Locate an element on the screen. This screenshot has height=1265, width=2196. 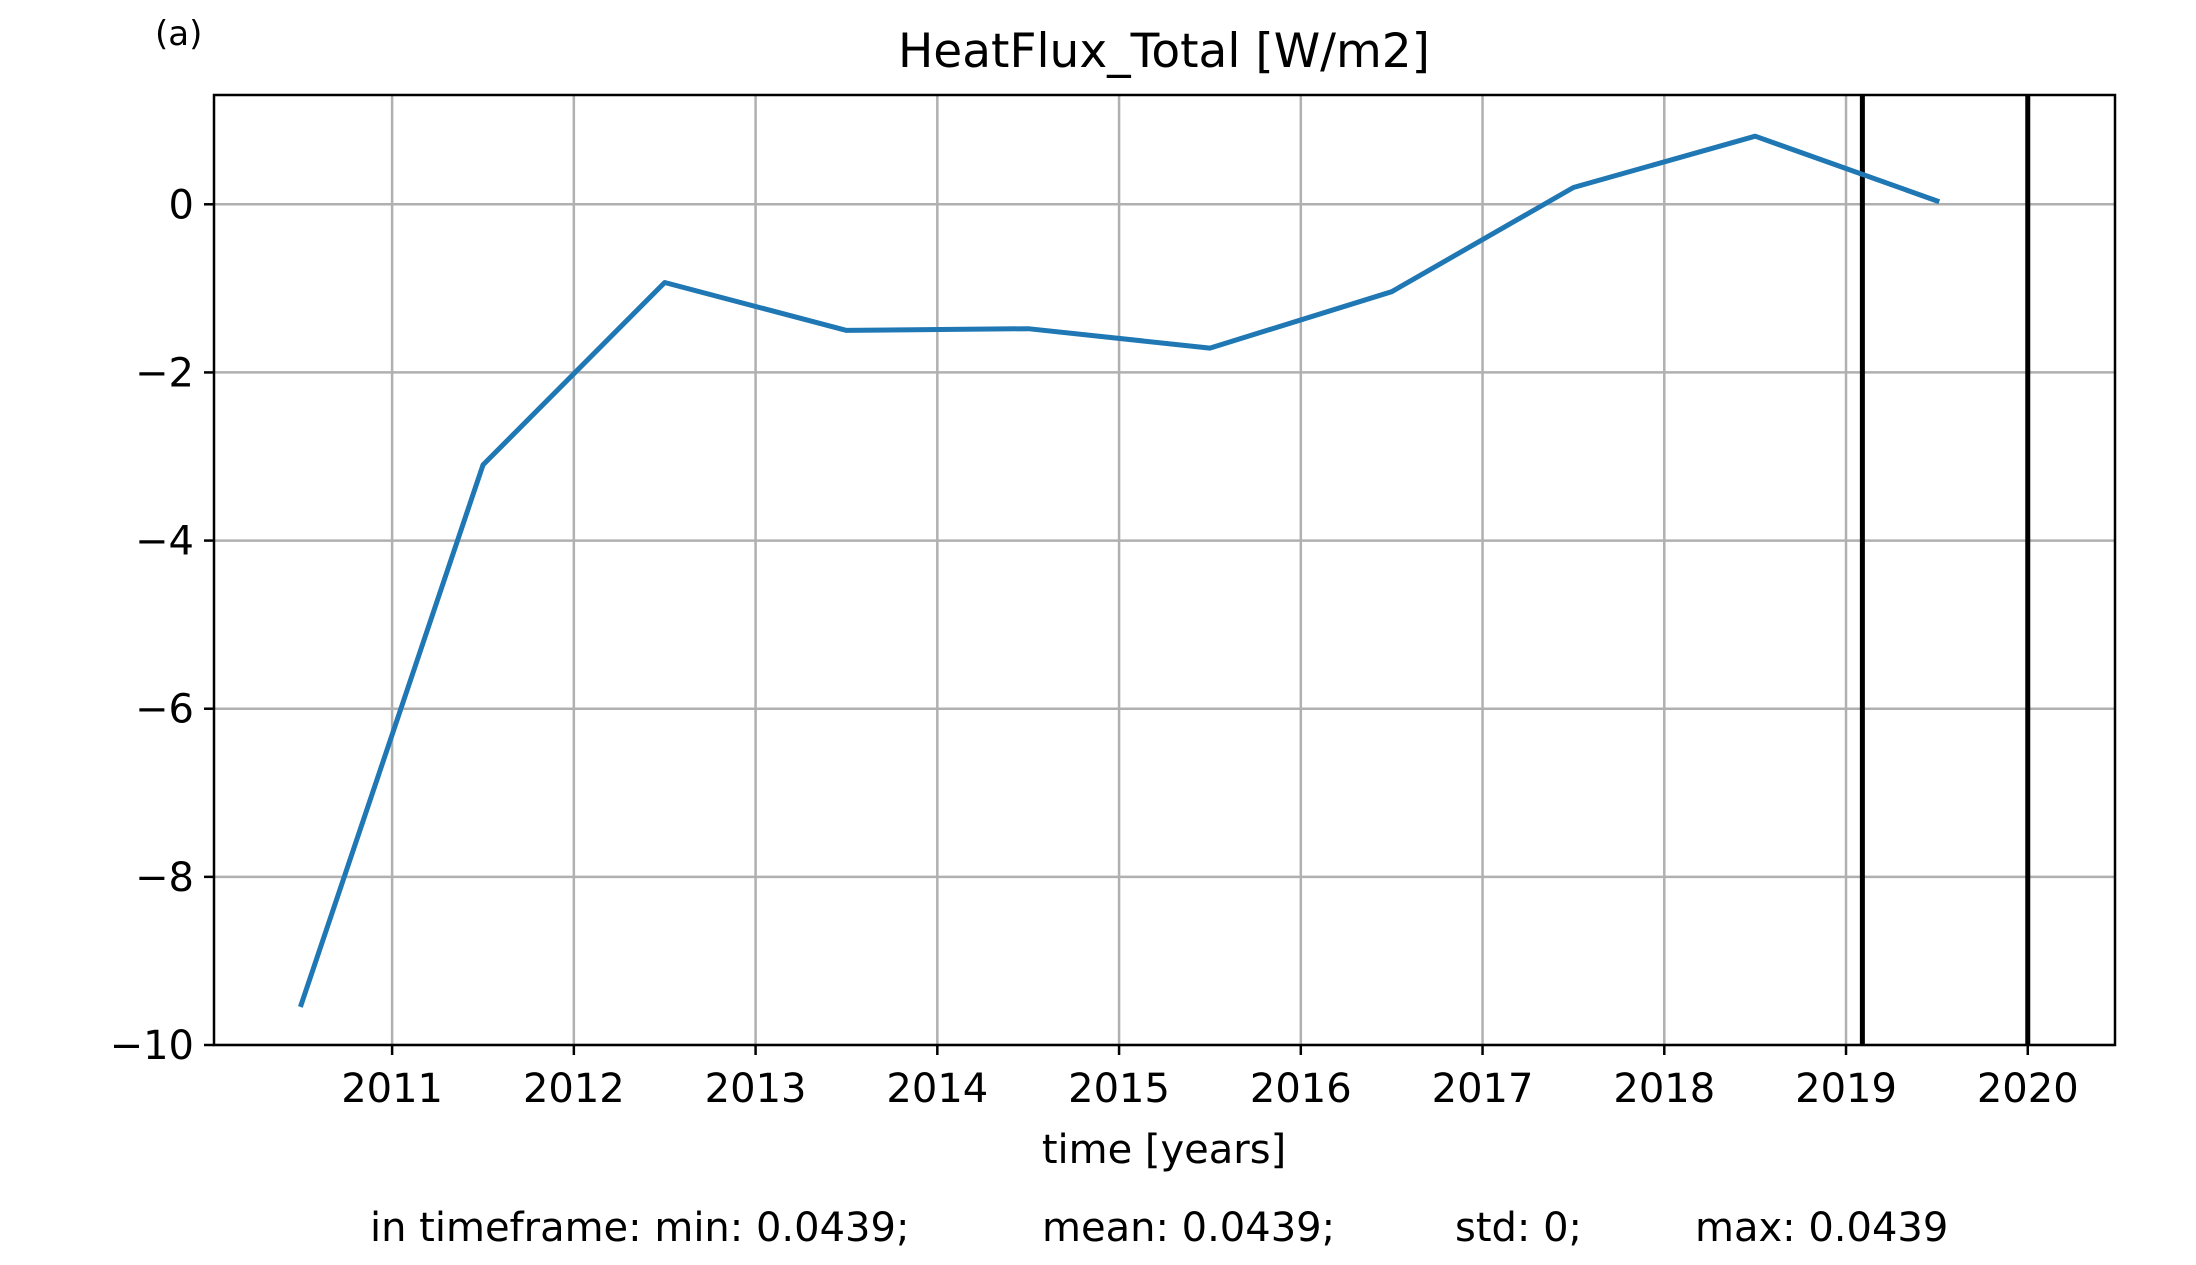
x-tick-label: 2016 is located at coordinates (1301, 1089).